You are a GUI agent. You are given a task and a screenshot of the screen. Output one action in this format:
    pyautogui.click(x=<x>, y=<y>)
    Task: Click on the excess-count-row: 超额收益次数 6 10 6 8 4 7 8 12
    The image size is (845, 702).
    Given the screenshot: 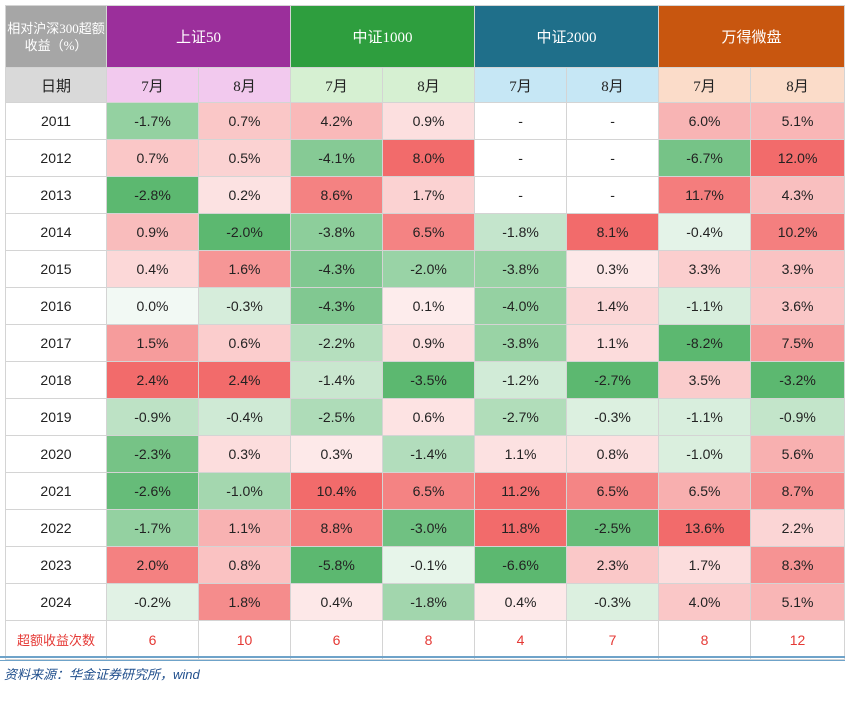 What is the action you would take?
    pyautogui.click(x=425, y=640)
    